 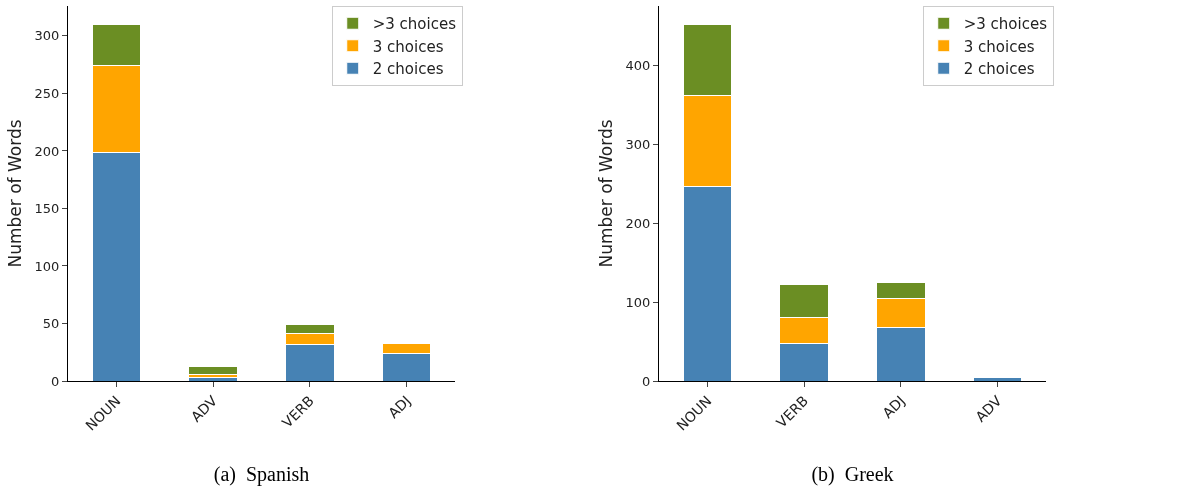 I want to click on text: (b) Greek, so click(x=852, y=475).